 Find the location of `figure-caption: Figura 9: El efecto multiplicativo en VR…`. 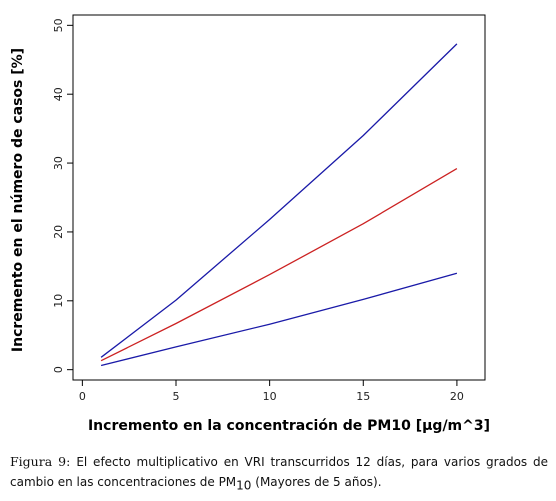

figure-caption: Figura 9: El efecto multiplicativo en VR… is located at coordinates (279, 474).